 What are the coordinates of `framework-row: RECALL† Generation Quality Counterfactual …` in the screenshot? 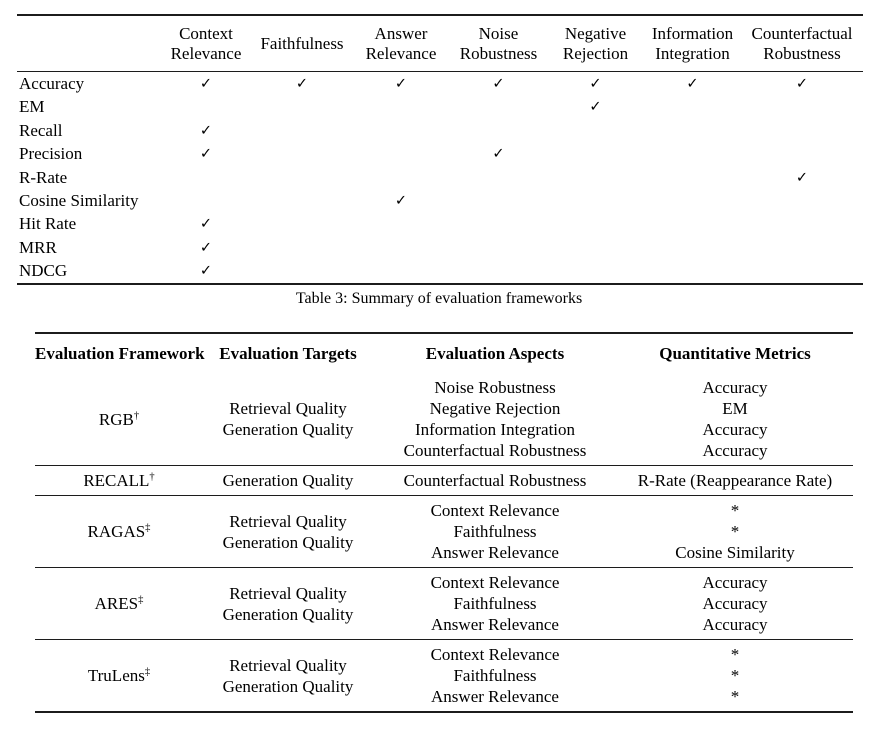 It's located at (444, 481).